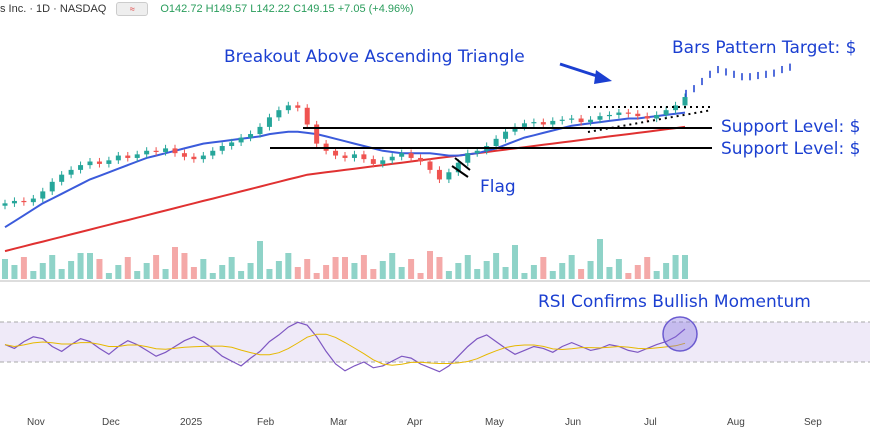 The height and width of the screenshot is (430, 870). What do you see at coordinates (374, 57) in the screenshot?
I see `breakout-annotation: Breakout Above Ascending Triangle` at bounding box center [374, 57].